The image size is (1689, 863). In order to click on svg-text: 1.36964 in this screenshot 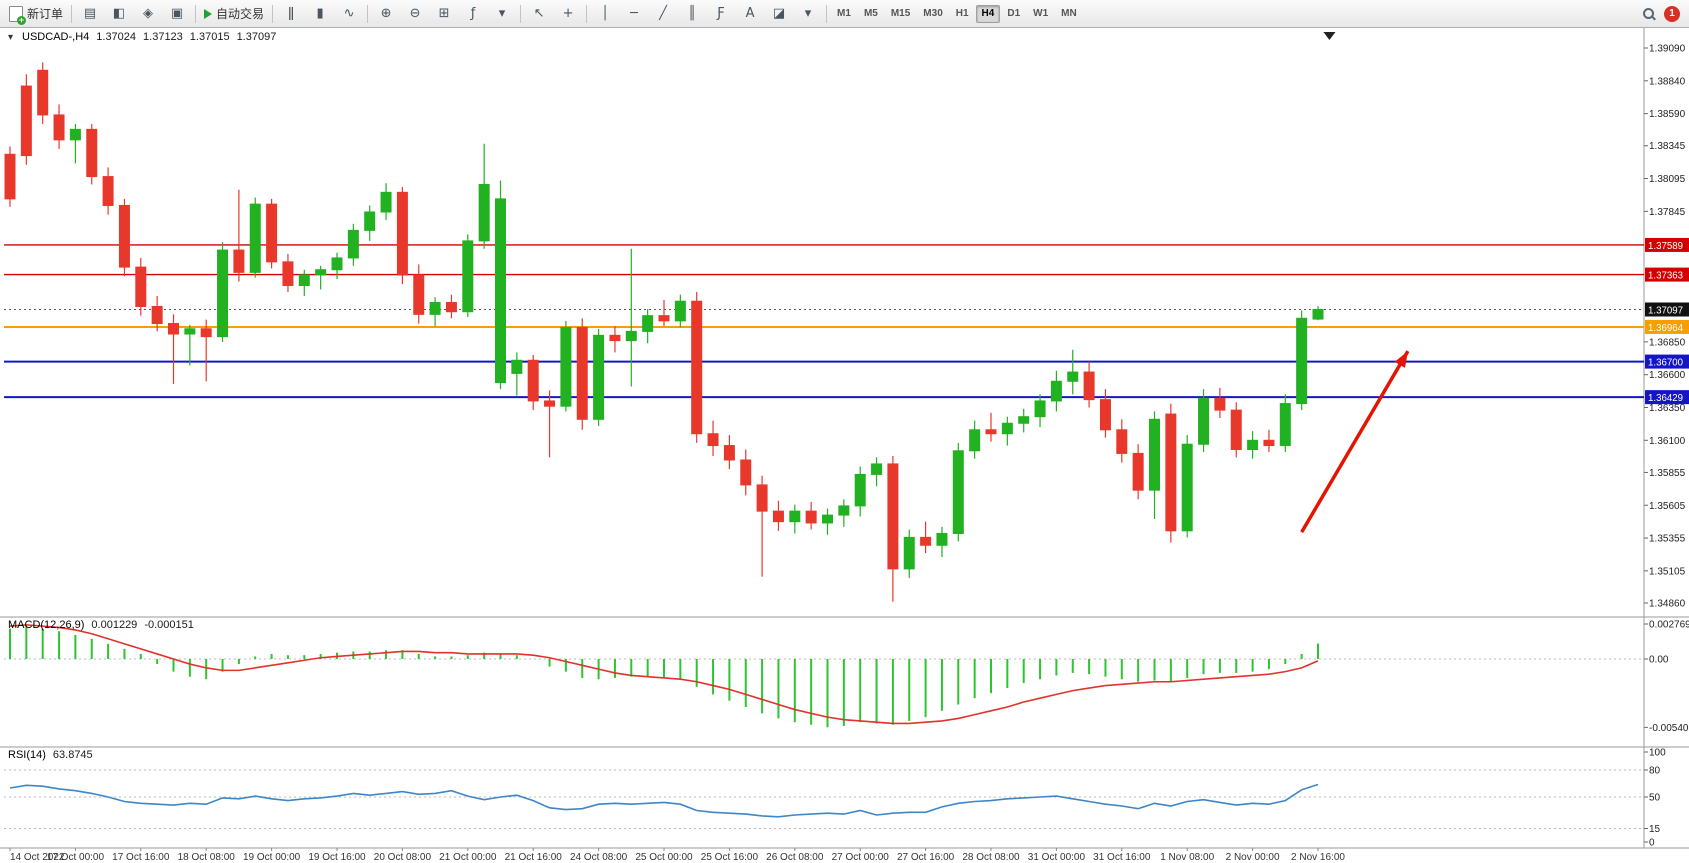, I will do `click(1666, 328)`.